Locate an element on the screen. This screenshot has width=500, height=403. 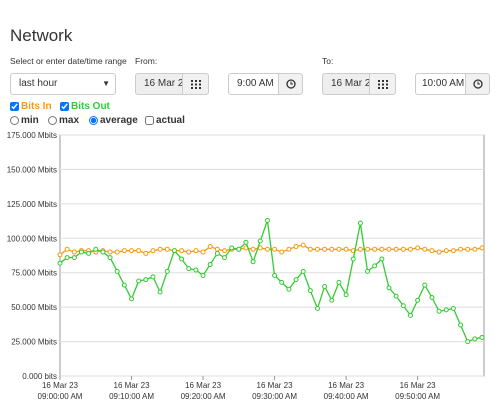
to-time: 10:00 AM is located at coordinates (440, 84).